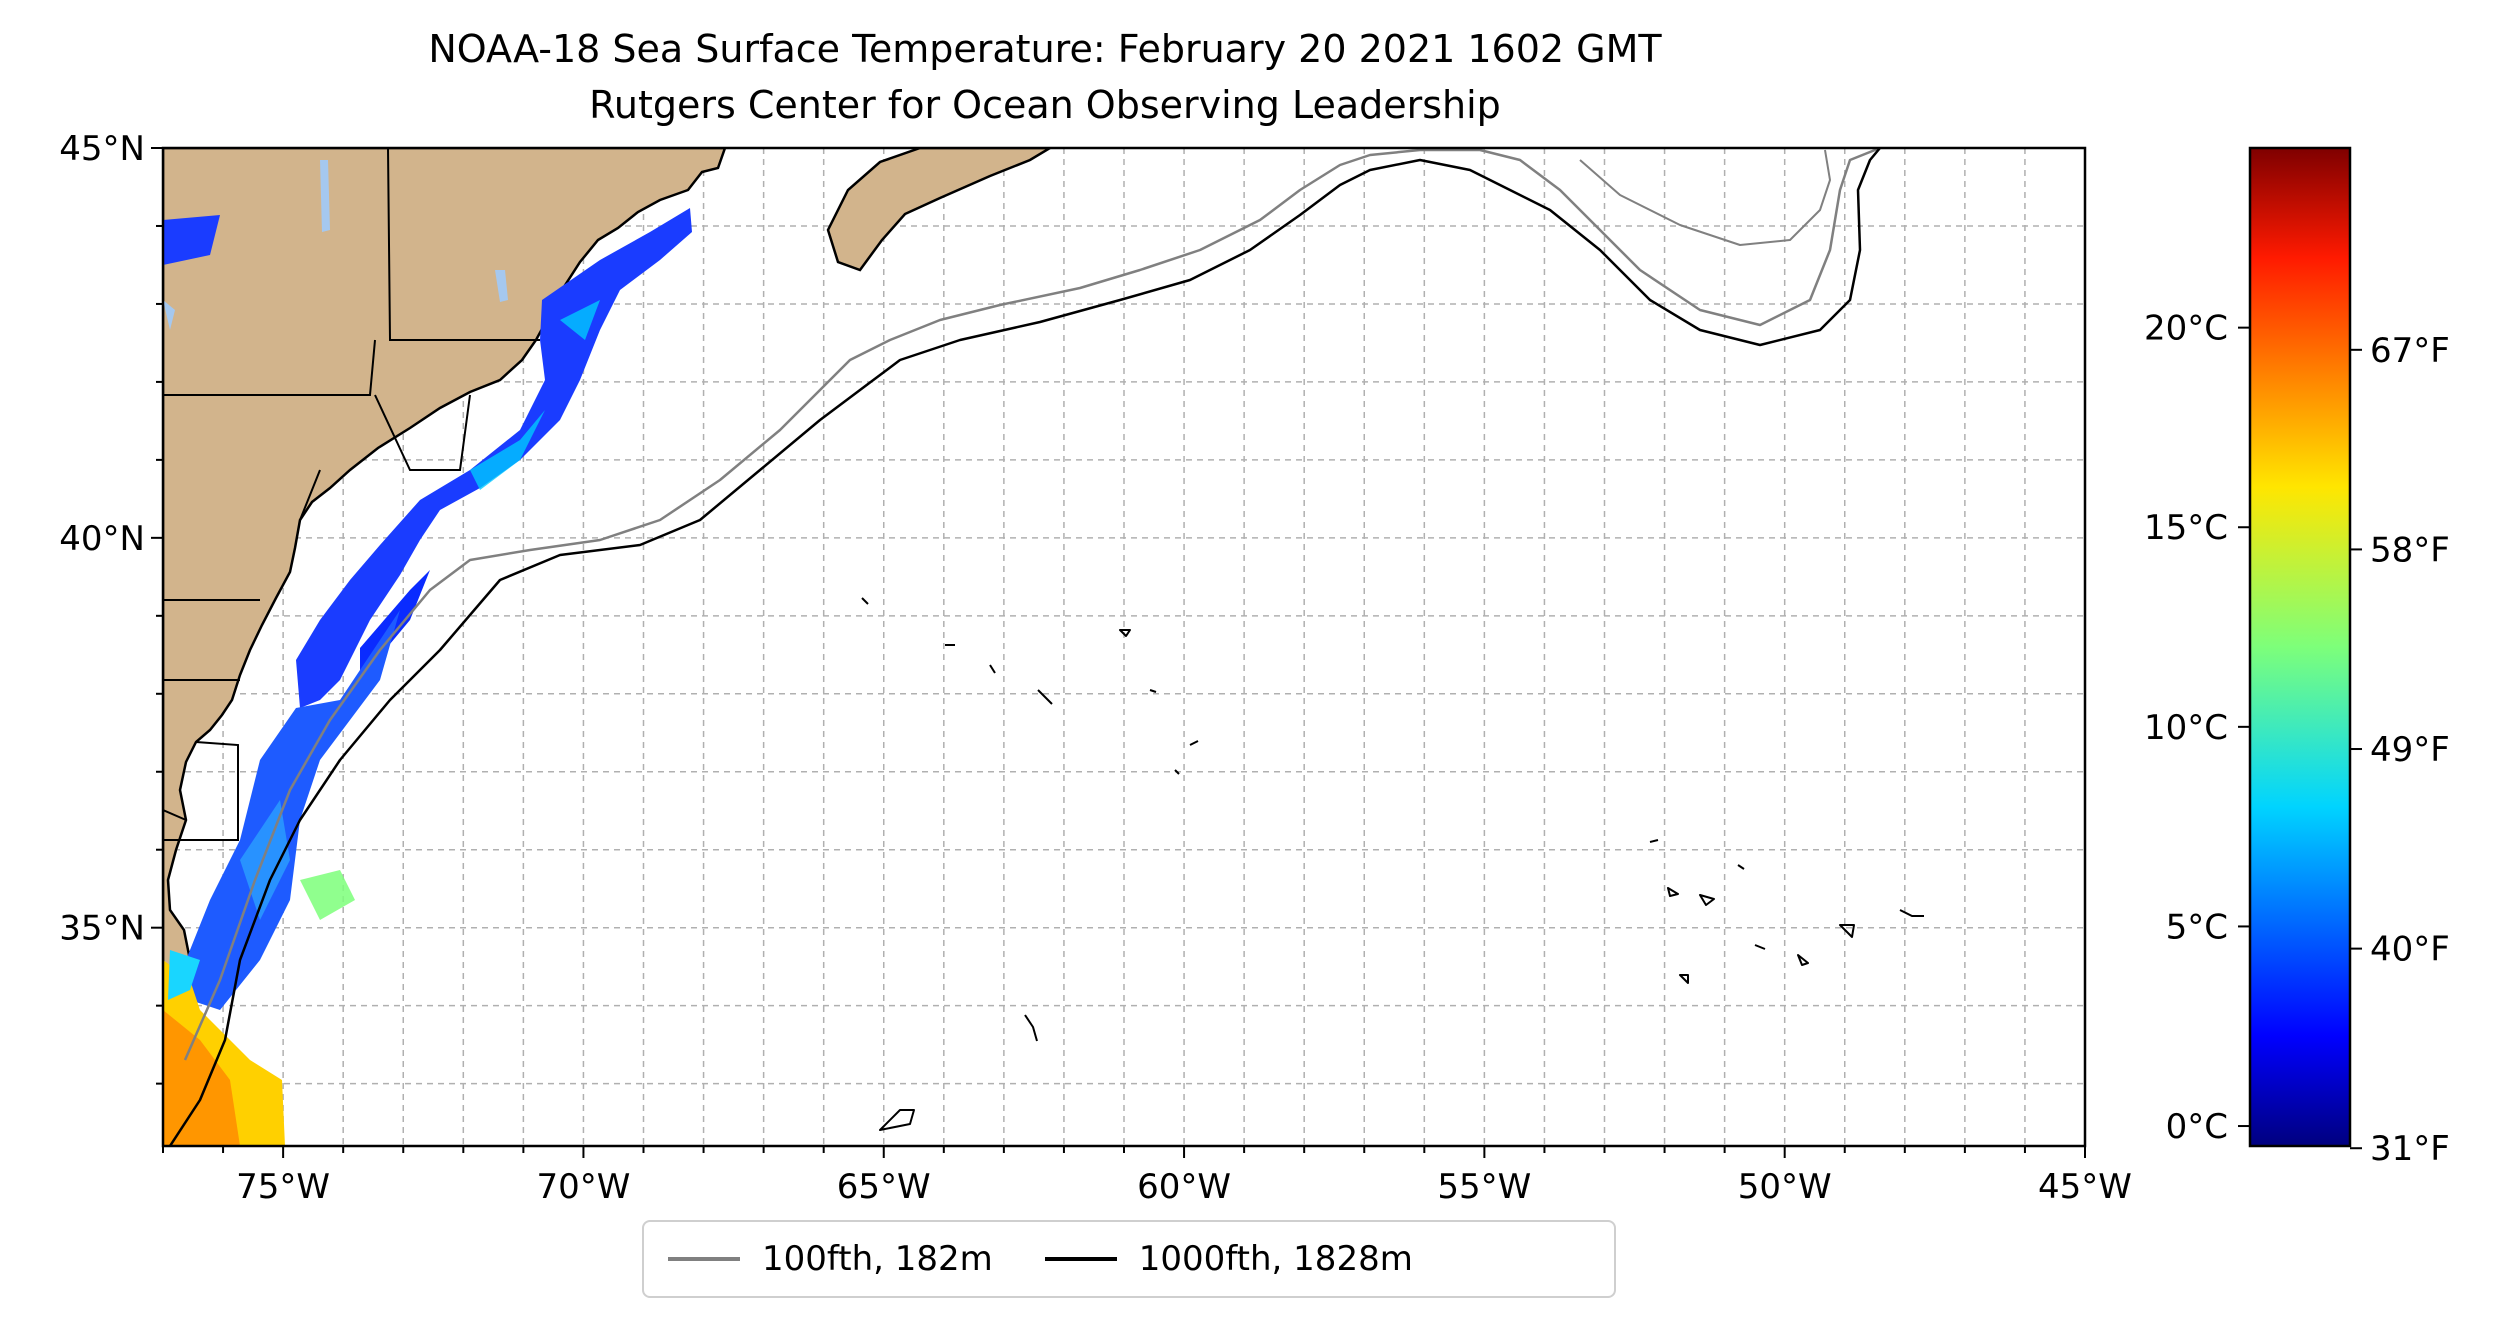 The width and height of the screenshot is (2502, 1318). Describe the element at coordinates (283, 1187) in the screenshot. I see `lon-tick-label: 75°W` at that location.